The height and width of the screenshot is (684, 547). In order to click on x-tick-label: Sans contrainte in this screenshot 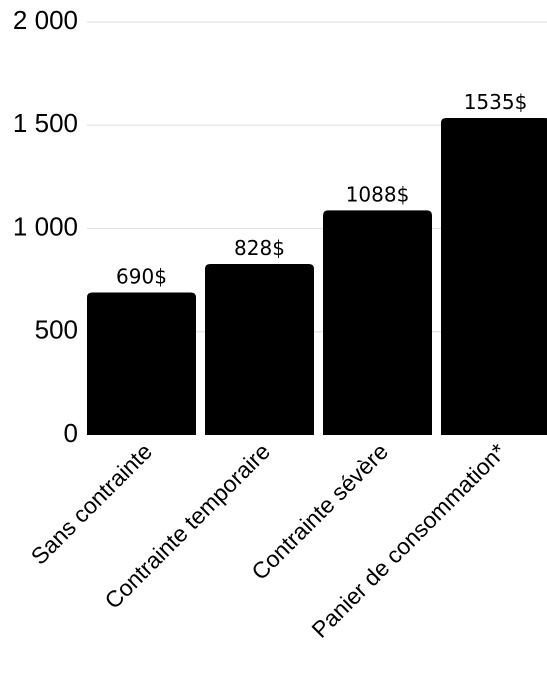, I will do `click(91, 503)`.